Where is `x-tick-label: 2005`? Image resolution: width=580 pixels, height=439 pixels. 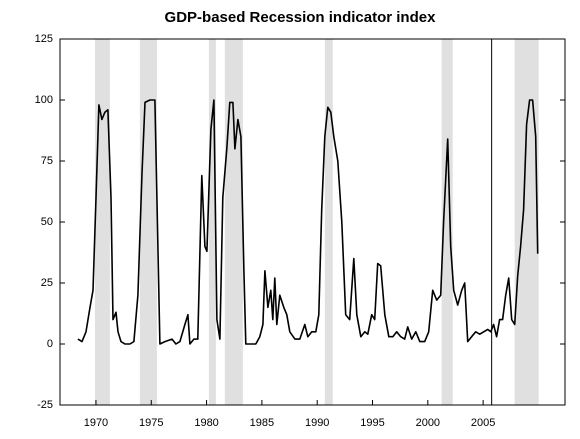 x-tick-label: 2005 is located at coordinates (483, 423).